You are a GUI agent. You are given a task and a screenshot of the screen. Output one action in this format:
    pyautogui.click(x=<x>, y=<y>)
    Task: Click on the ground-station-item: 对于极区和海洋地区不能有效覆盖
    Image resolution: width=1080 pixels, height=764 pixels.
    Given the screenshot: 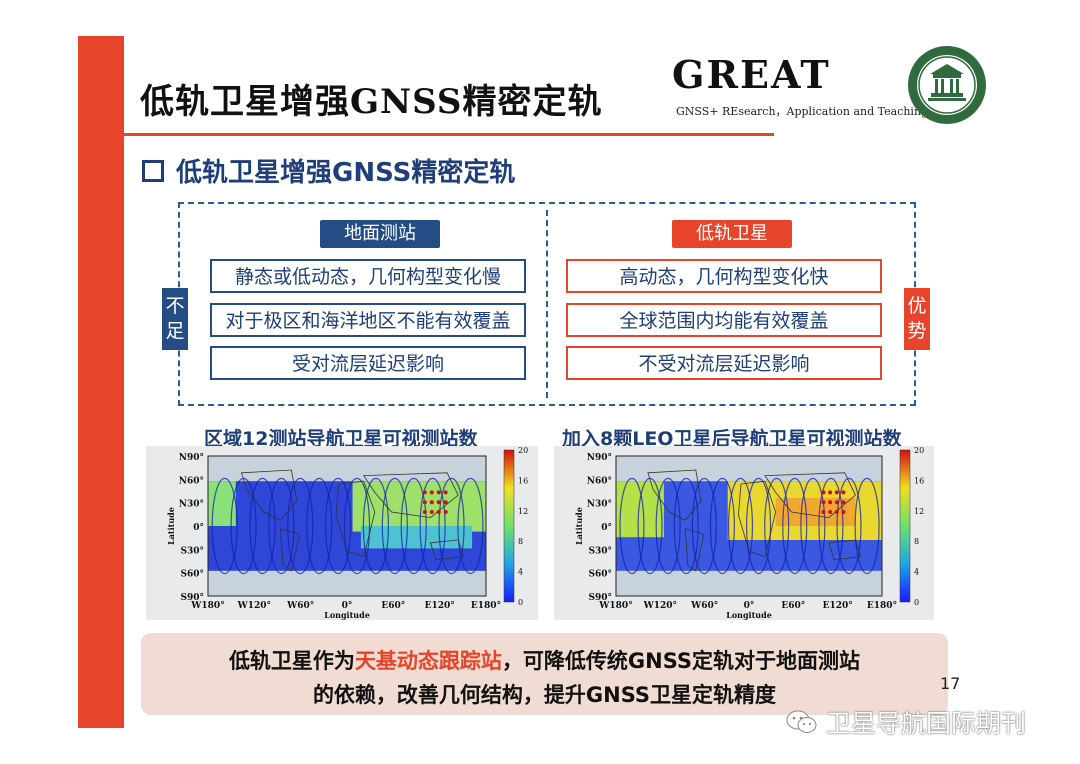 What is the action you would take?
    pyautogui.click(x=368, y=320)
    